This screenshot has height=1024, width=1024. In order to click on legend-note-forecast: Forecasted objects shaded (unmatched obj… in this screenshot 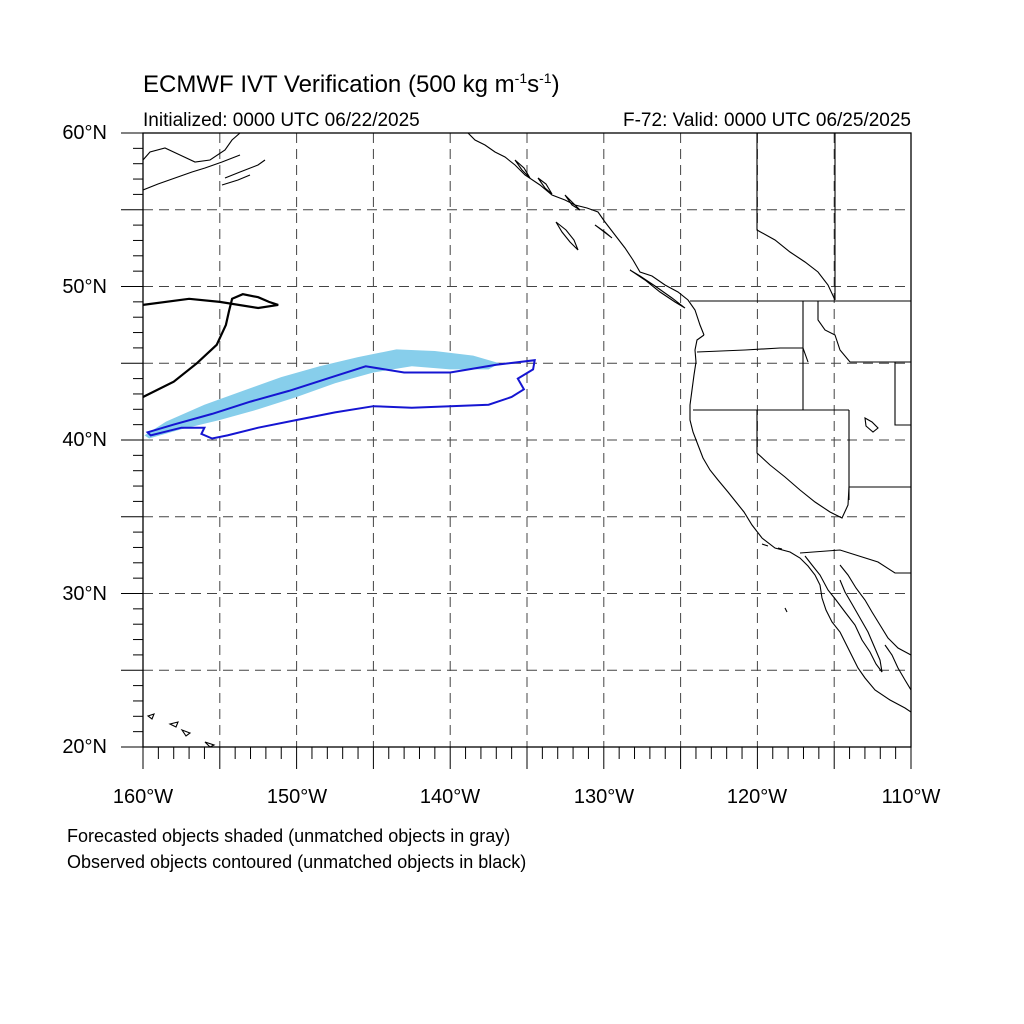, I will do `click(289, 836)`.